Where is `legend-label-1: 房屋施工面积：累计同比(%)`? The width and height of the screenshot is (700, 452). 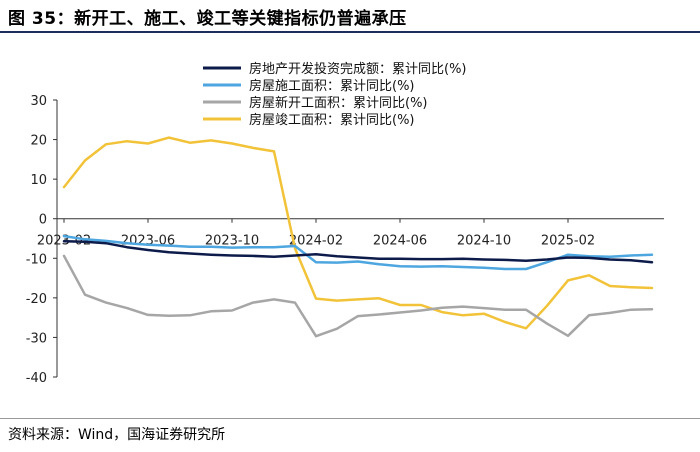
legend-label-1: 房屋施工面积：累计同比(%) is located at coordinates (332, 86).